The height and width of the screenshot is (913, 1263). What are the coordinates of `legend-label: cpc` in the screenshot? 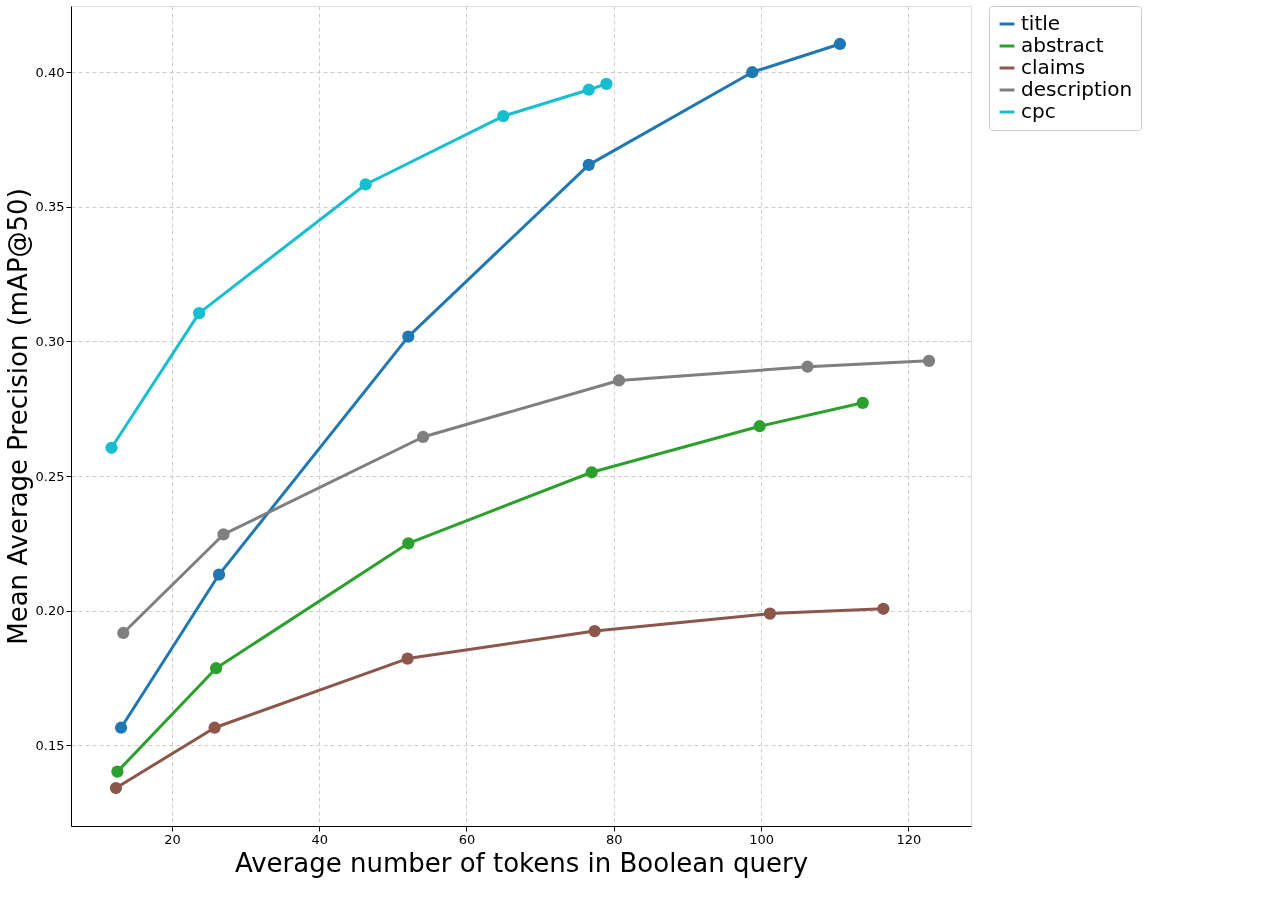 It's located at (1038, 111).